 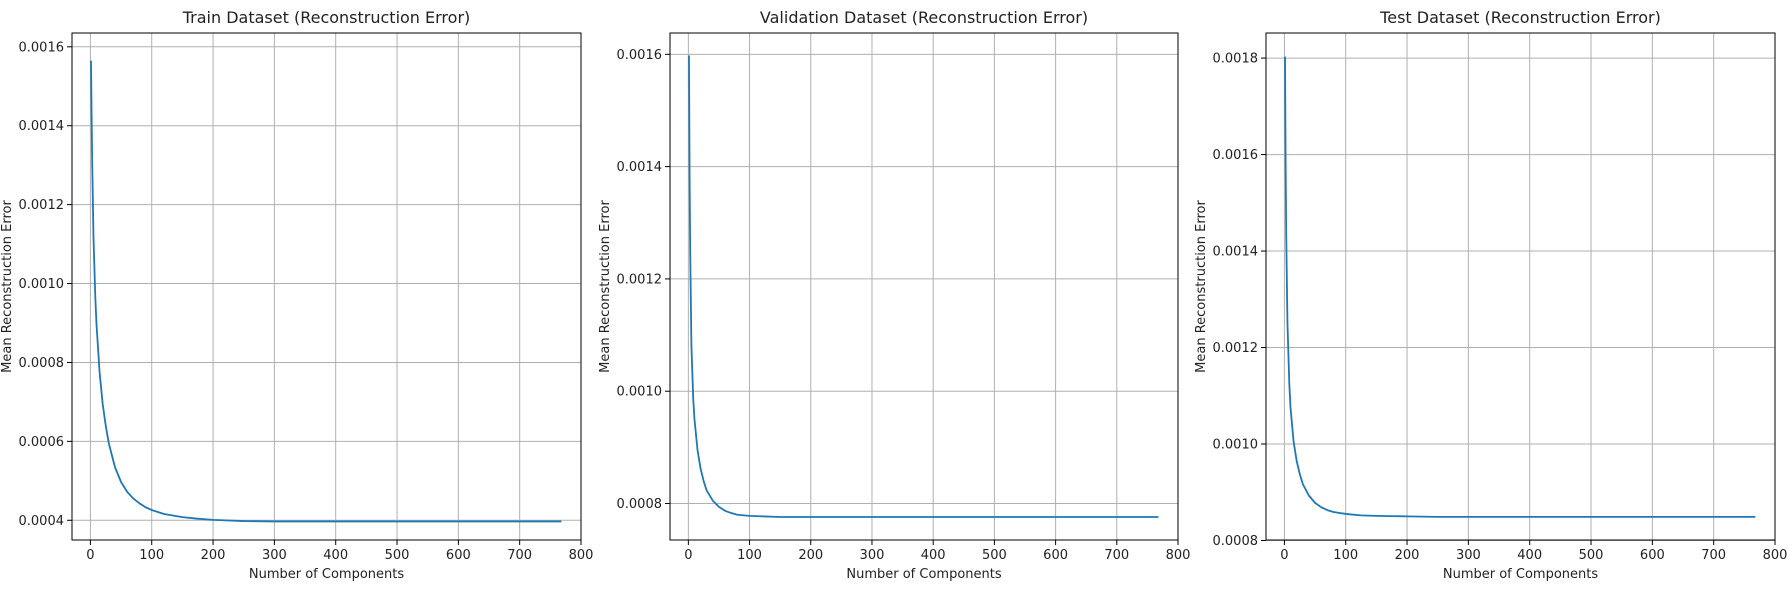 What do you see at coordinates (42, 521) in the screenshot?
I see `y-tick-label: 0.0004` at bounding box center [42, 521].